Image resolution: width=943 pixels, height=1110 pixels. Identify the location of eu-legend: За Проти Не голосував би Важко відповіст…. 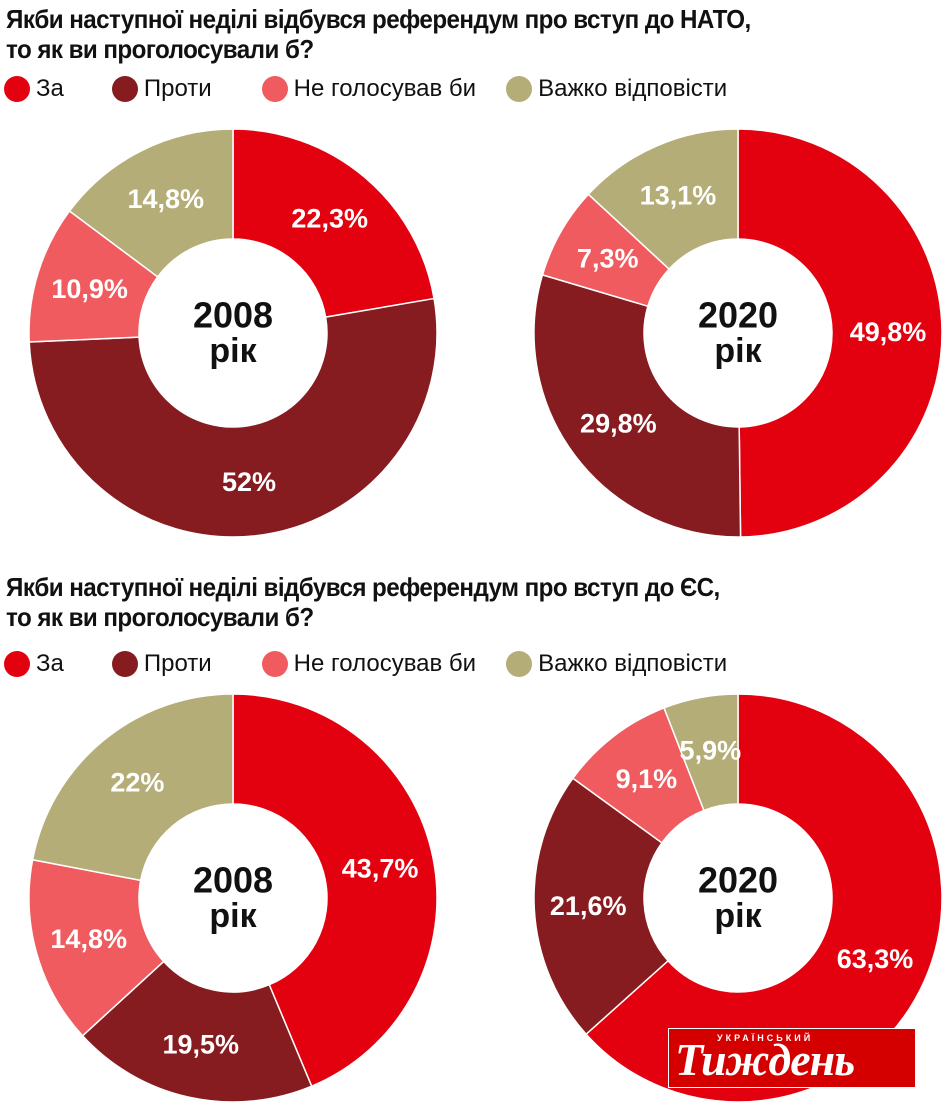
(380, 664).